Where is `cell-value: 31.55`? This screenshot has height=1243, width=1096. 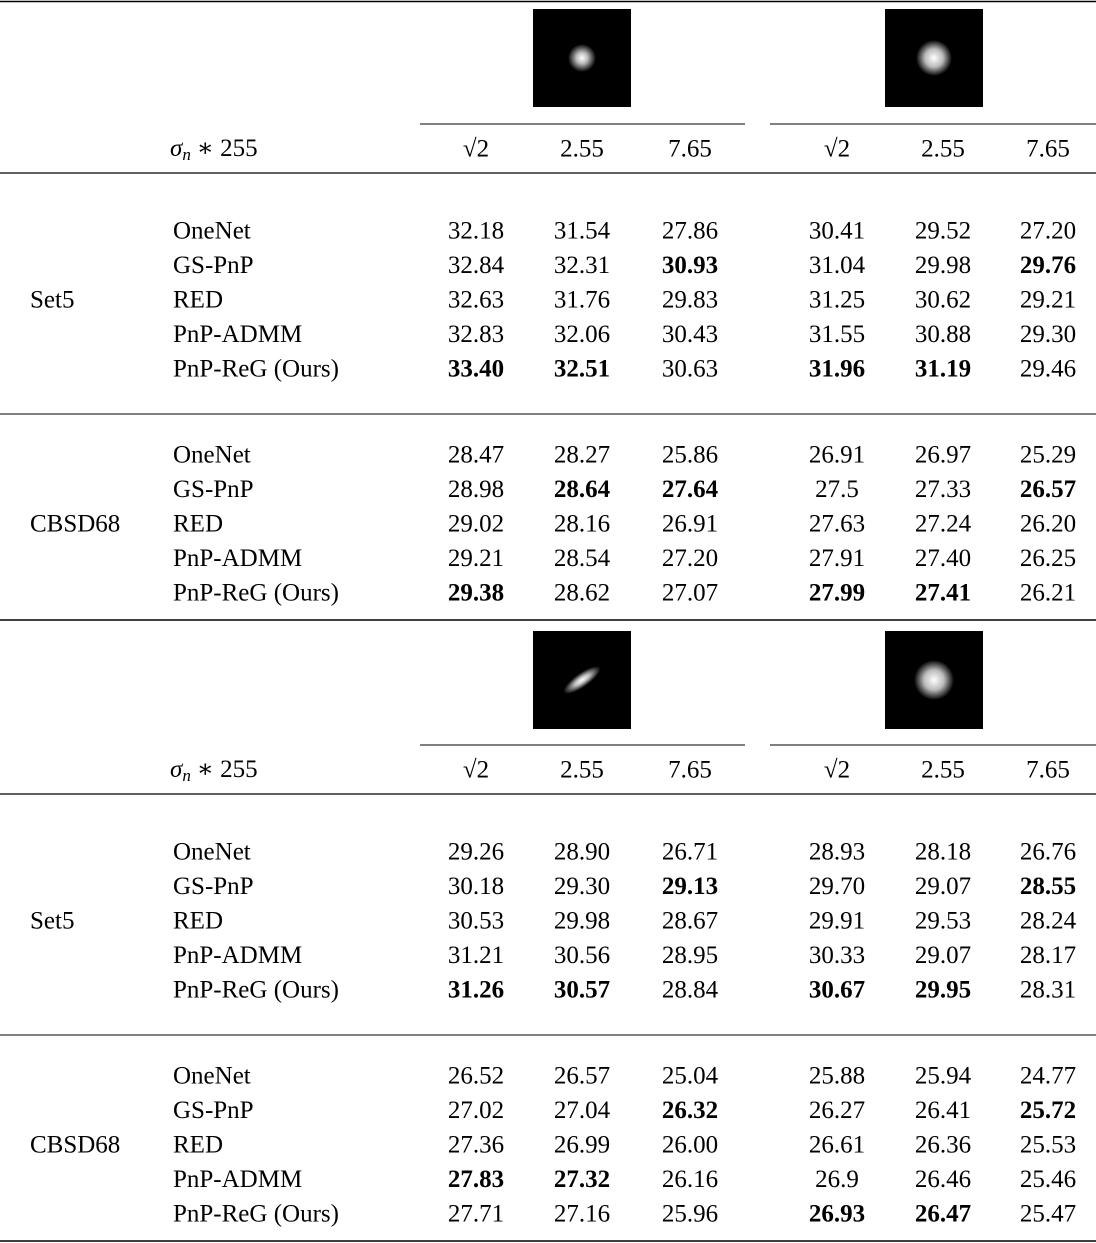 cell-value: 31.55 is located at coordinates (837, 334).